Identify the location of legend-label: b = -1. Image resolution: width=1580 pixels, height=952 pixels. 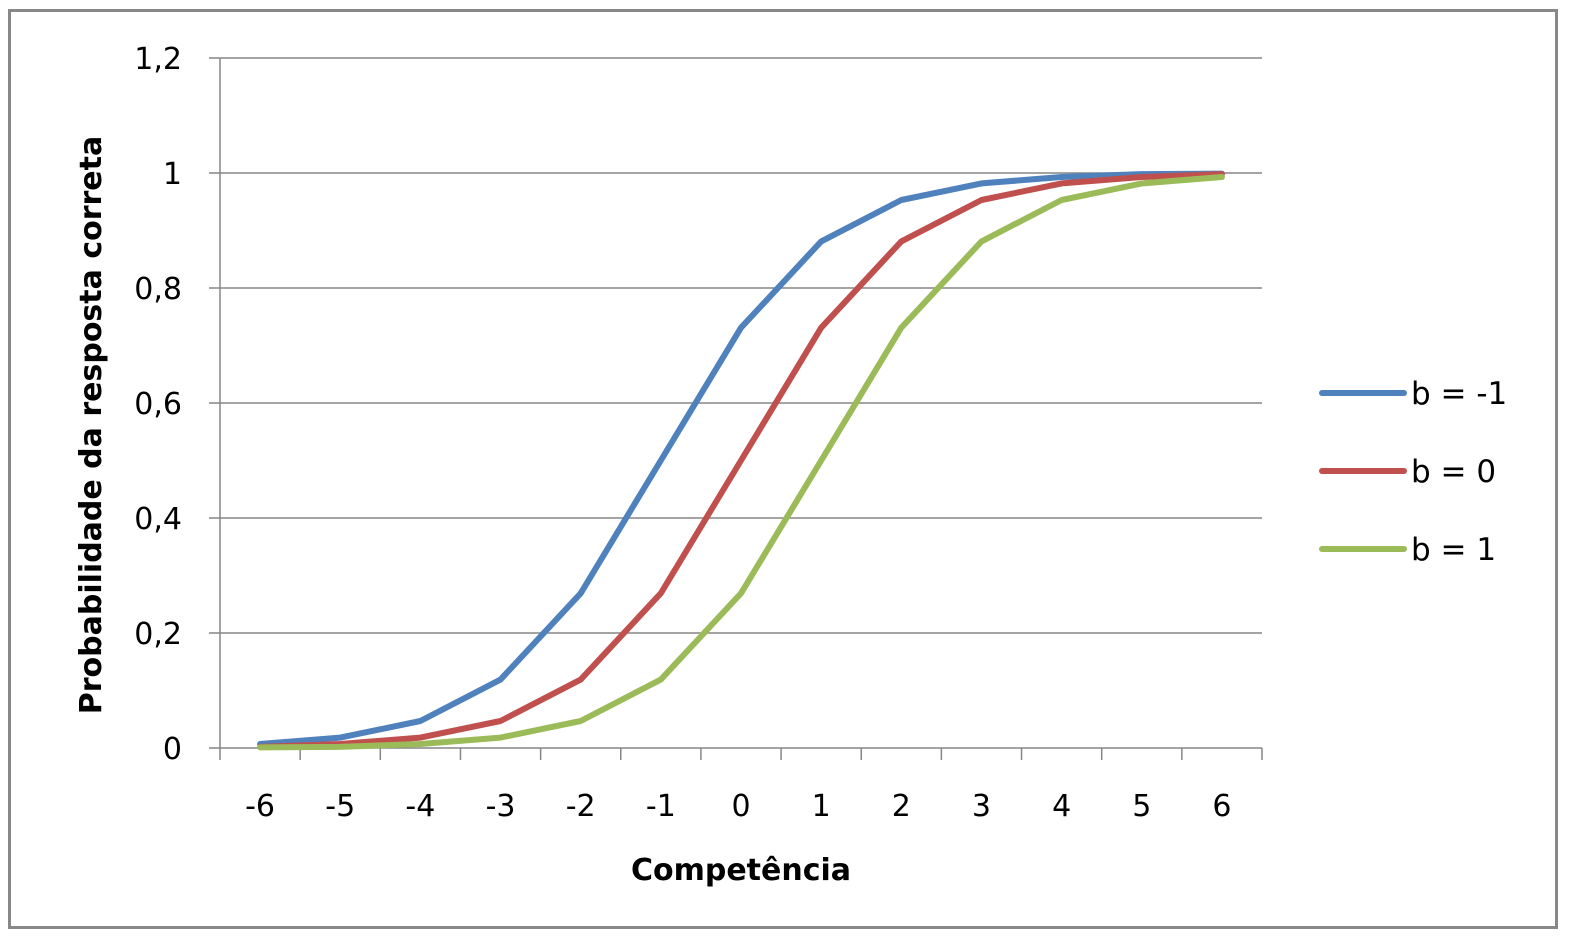
(1459, 394).